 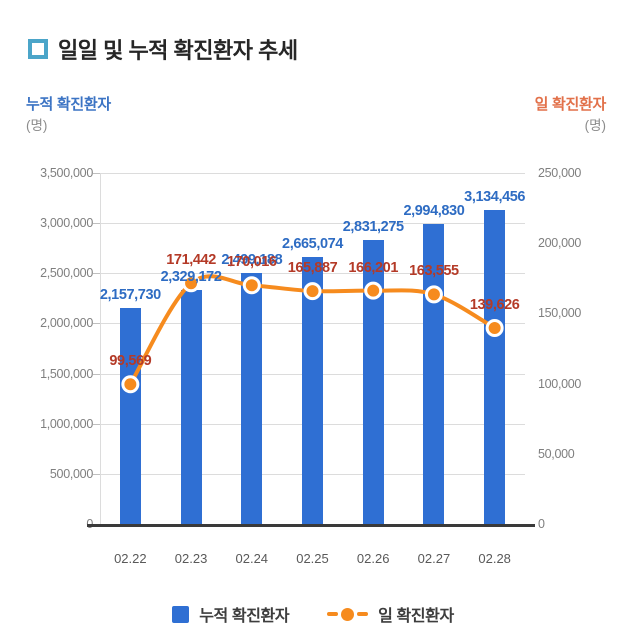 I want to click on x-tick-label: 02.28, so click(x=494, y=558).